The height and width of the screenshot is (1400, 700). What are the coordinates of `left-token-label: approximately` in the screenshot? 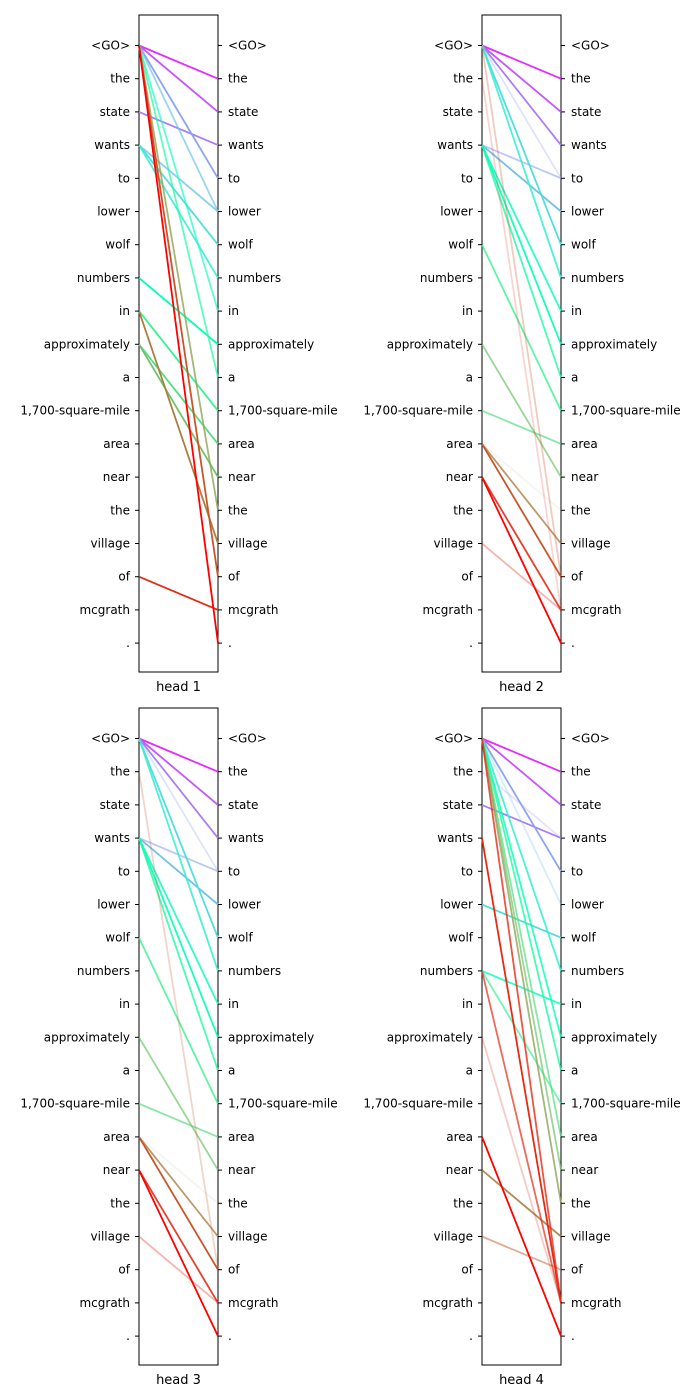 It's located at (87, 344).